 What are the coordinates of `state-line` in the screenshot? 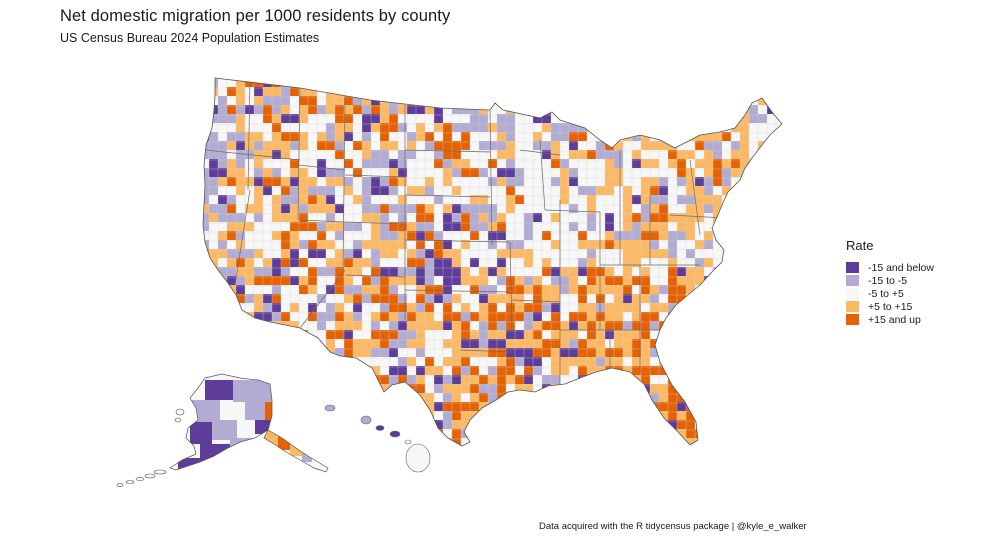 It's located at (457, 241).